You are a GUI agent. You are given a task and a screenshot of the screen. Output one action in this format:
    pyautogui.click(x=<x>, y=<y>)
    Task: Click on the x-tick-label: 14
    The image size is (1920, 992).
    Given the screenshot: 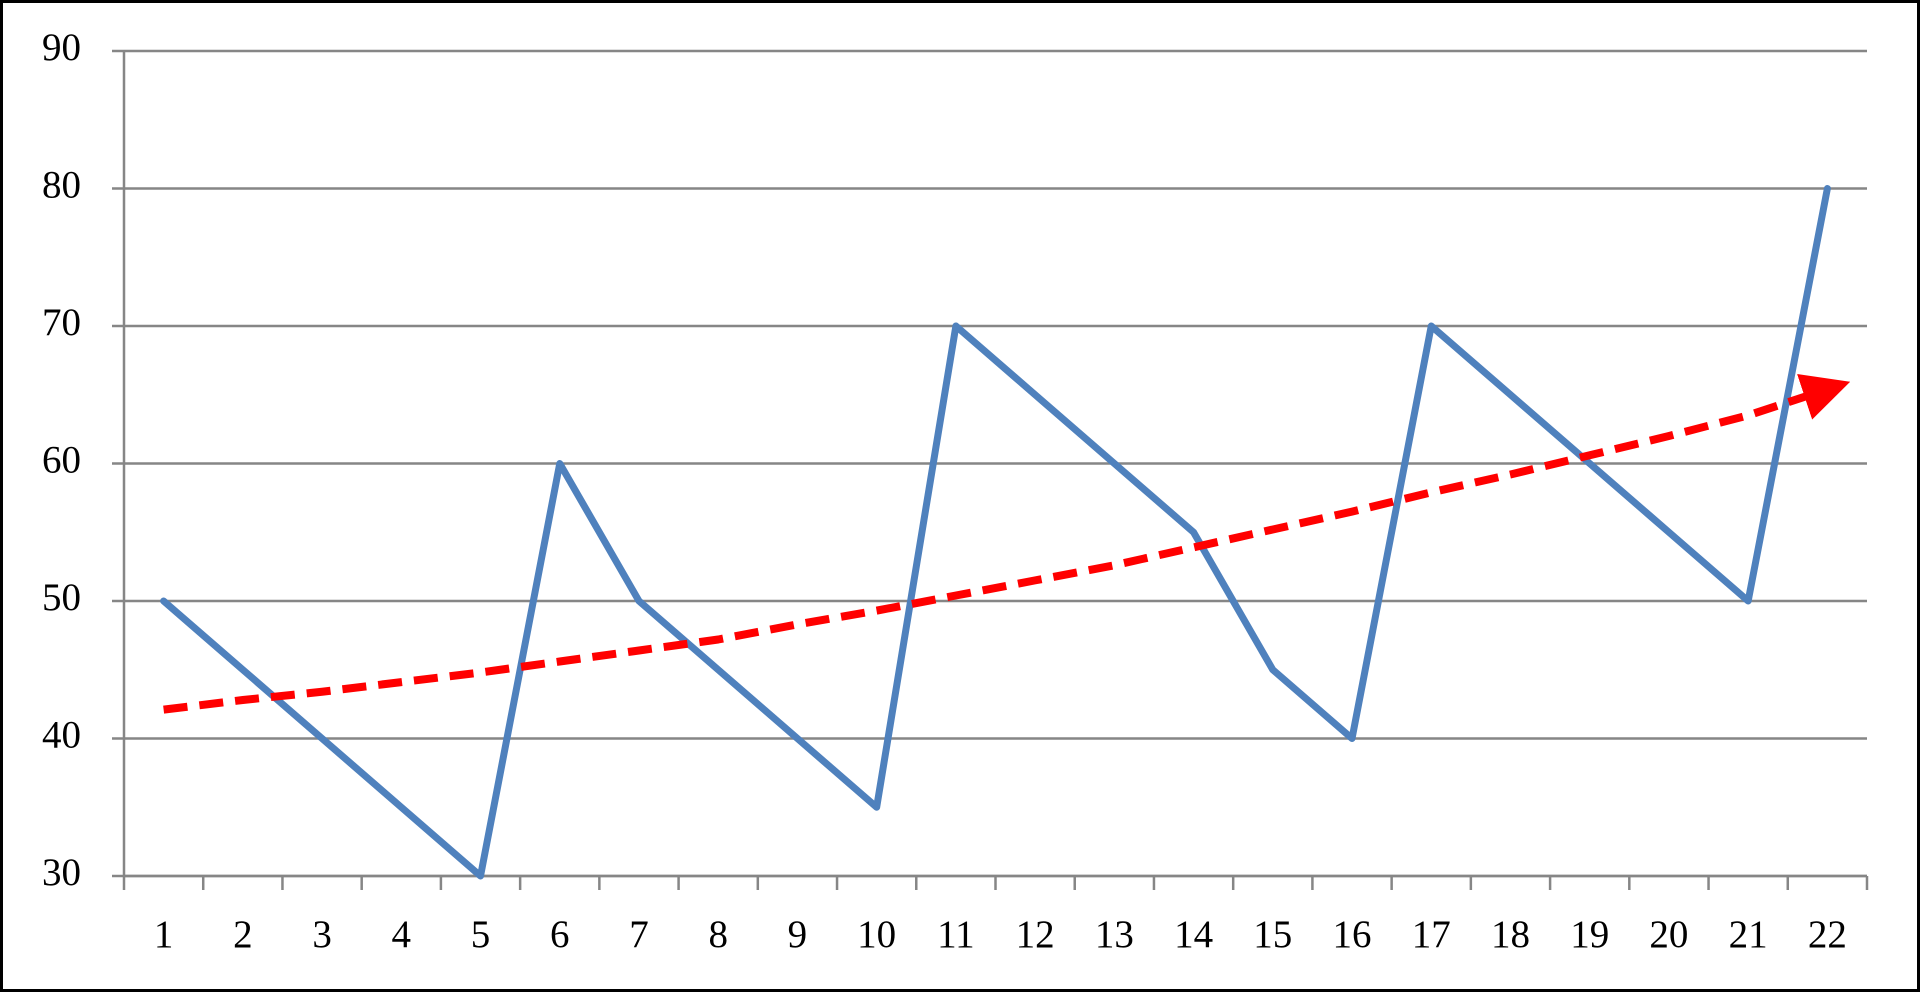 What is the action you would take?
    pyautogui.click(x=1193, y=934)
    